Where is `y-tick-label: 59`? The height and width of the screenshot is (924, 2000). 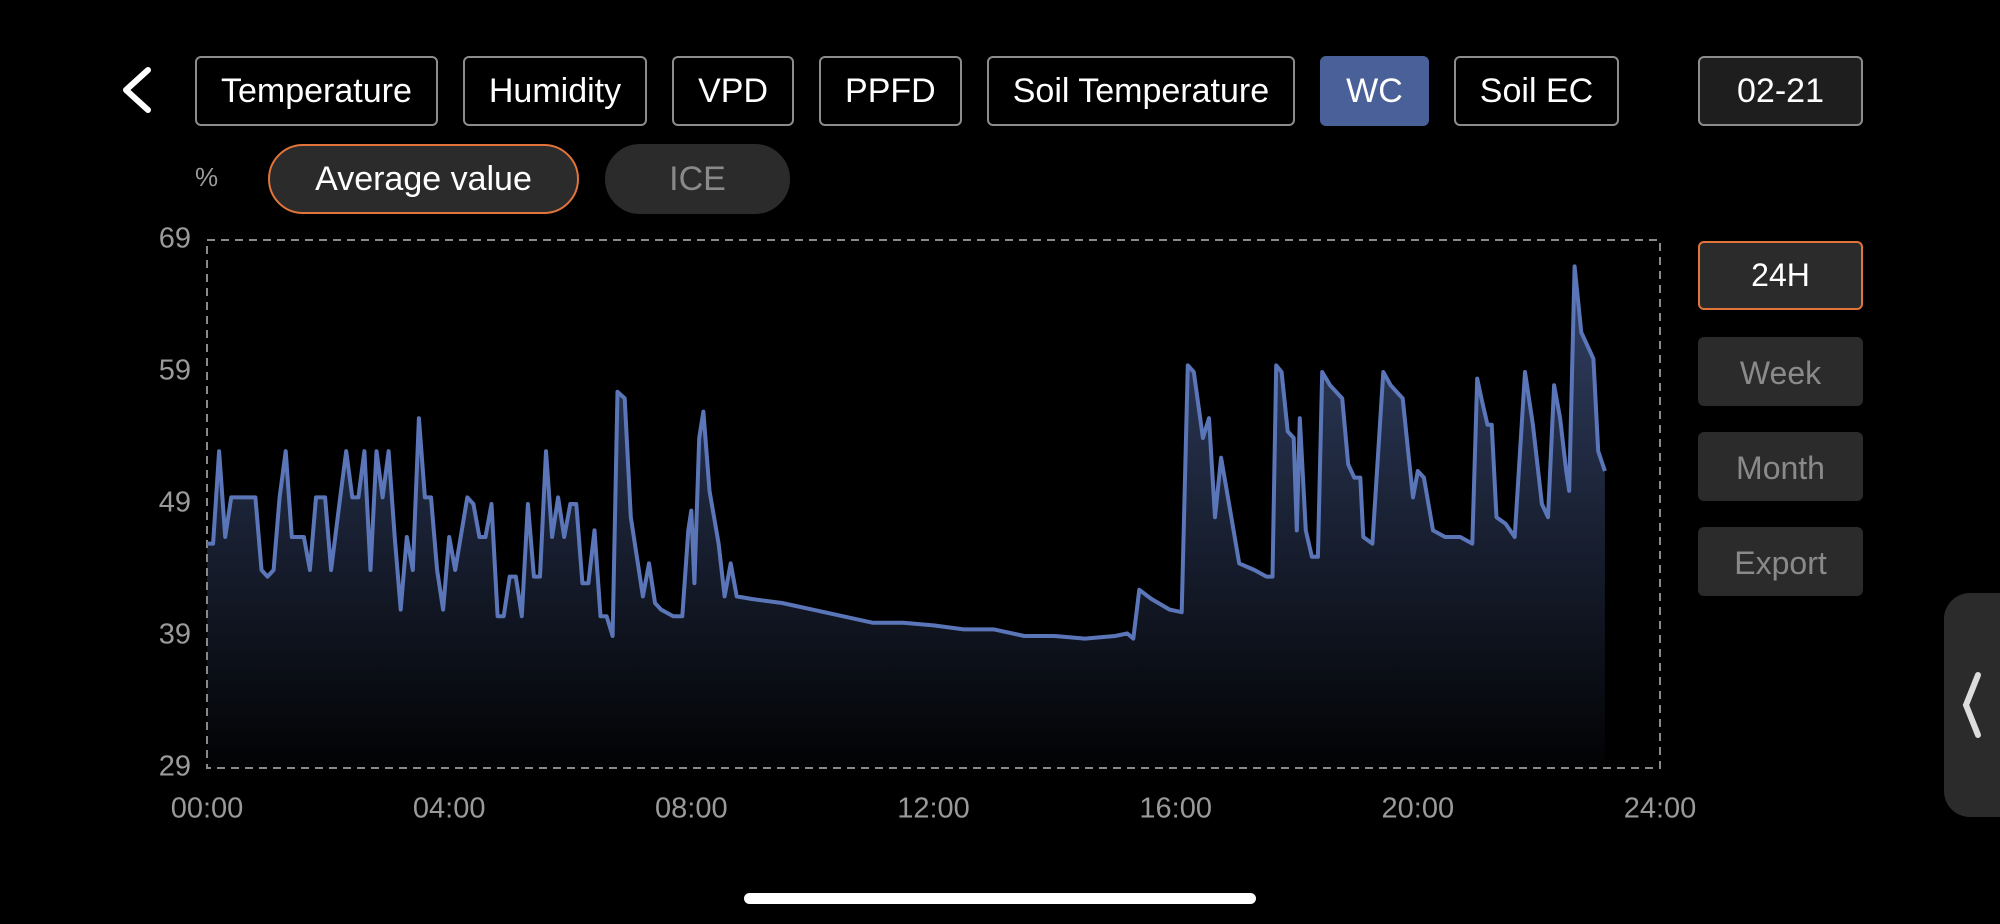 y-tick-label: 59 is located at coordinates (175, 371).